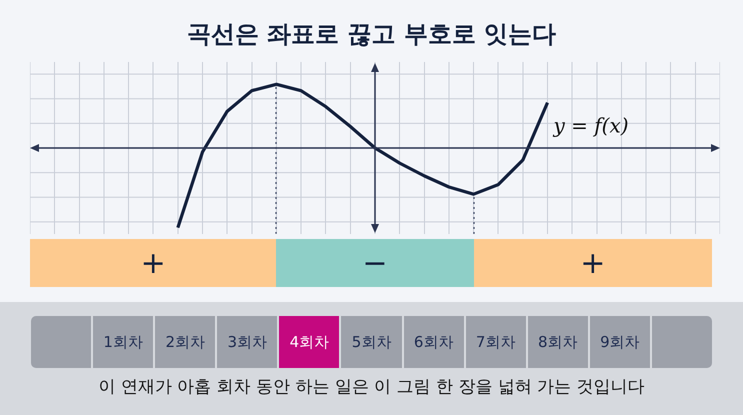 The image size is (743, 415). What do you see at coordinates (620, 342) in the screenshot?
I see `text: 9회차` at bounding box center [620, 342].